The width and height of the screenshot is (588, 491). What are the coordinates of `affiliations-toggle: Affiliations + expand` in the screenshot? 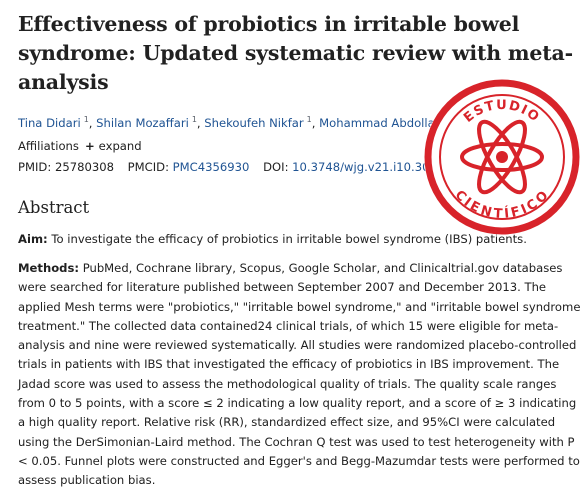 It's located at (80, 146).